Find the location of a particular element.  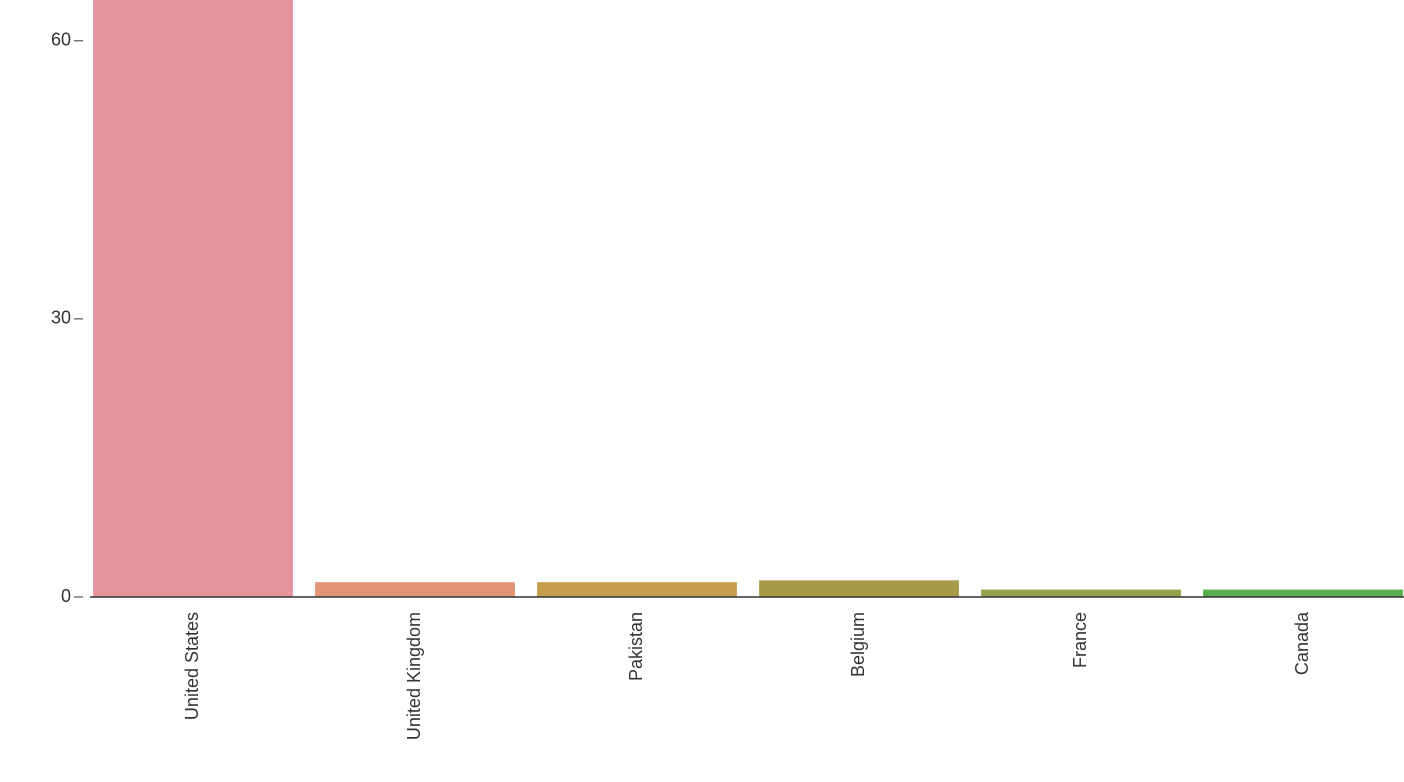

y-tick-label: 30 is located at coordinates (61, 318).